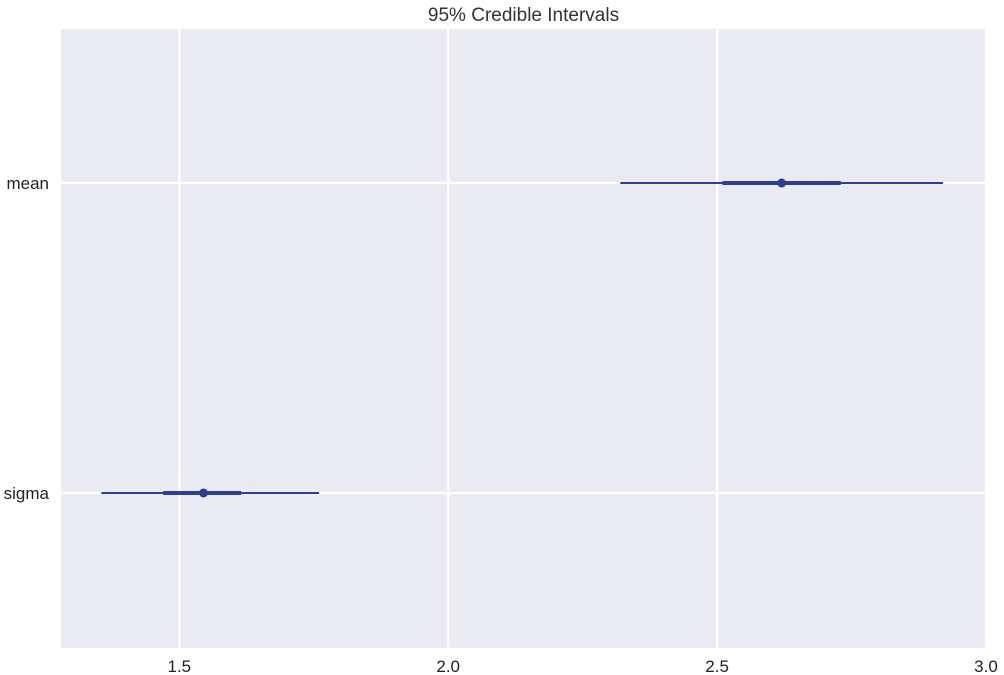 This screenshot has height=675, width=1004. I want to click on x-tick-label: 2.5, so click(717, 666).